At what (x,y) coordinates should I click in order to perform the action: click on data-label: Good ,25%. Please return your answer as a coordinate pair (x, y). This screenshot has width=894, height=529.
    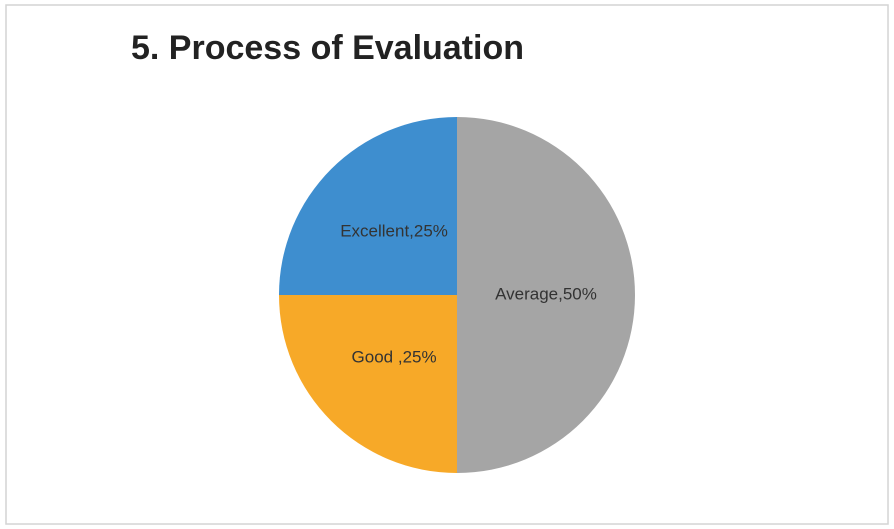
    Looking at the image, I should click on (394, 356).